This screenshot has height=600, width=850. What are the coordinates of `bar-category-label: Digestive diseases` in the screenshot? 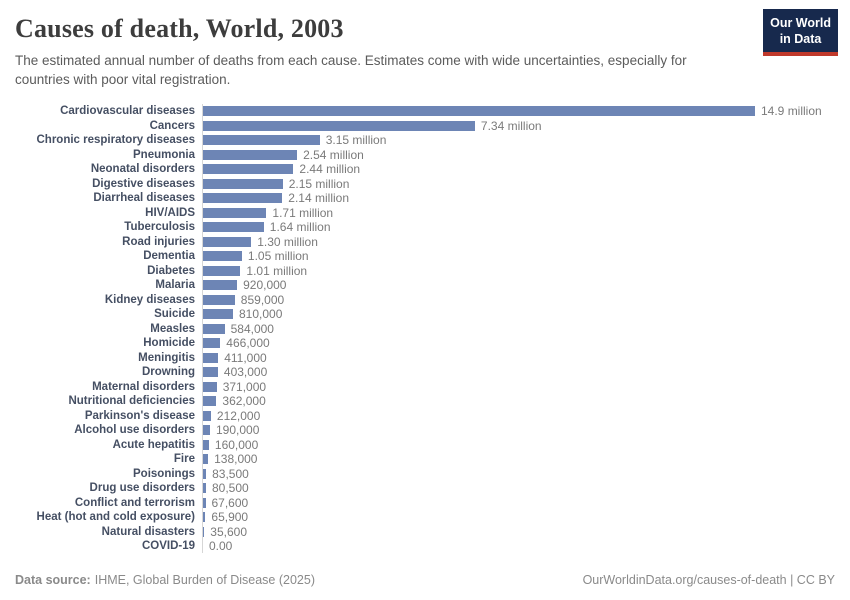 It's located at (143, 183).